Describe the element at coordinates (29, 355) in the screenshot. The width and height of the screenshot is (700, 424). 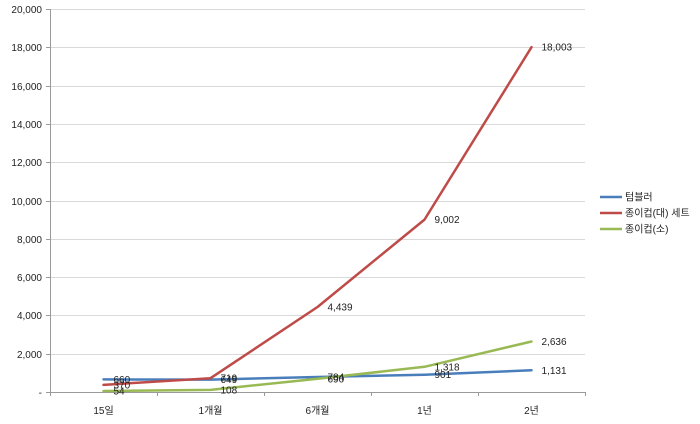
I see `y-tick-label: 2,000` at that location.